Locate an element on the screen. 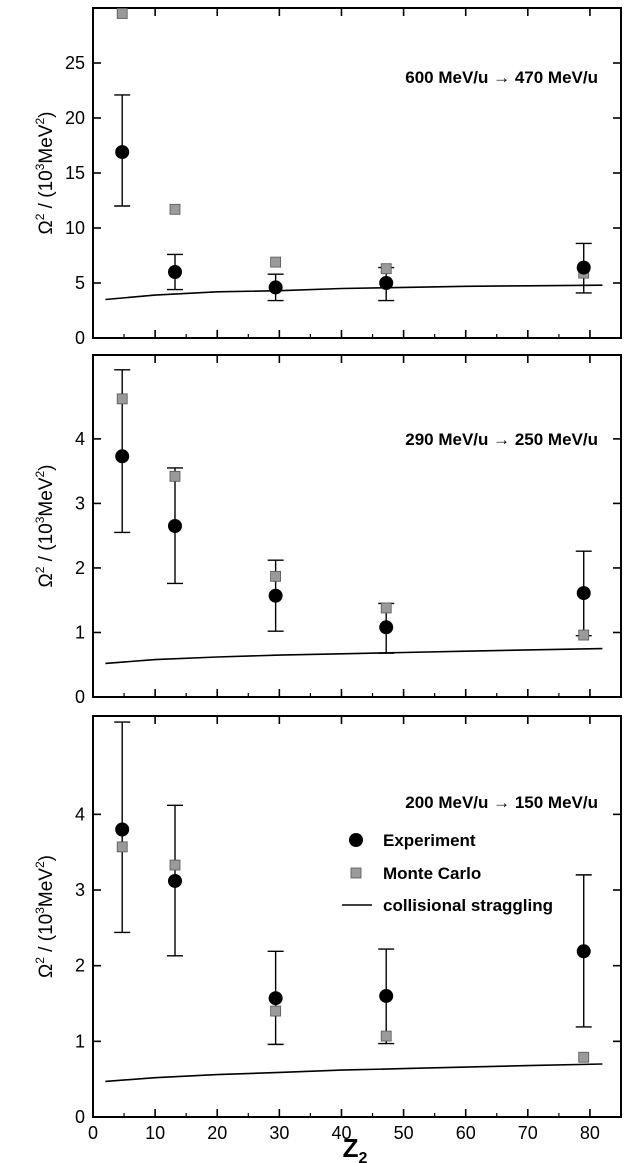  legend-experiment-marker is located at coordinates (356, 840).